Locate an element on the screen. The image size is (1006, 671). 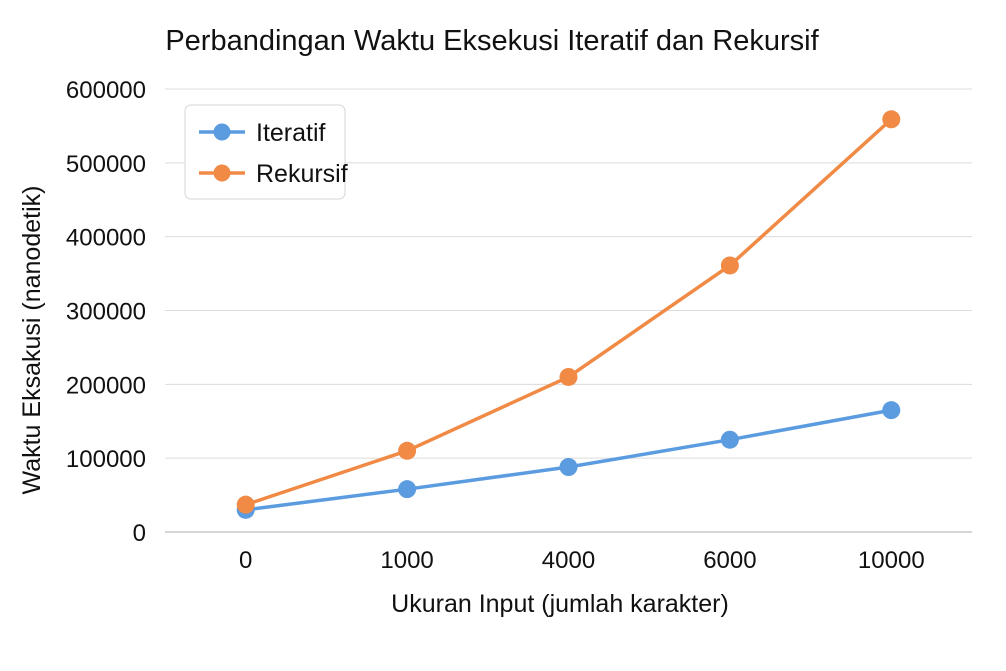
x-tick-label: 0 is located at coordinates (245, 560).